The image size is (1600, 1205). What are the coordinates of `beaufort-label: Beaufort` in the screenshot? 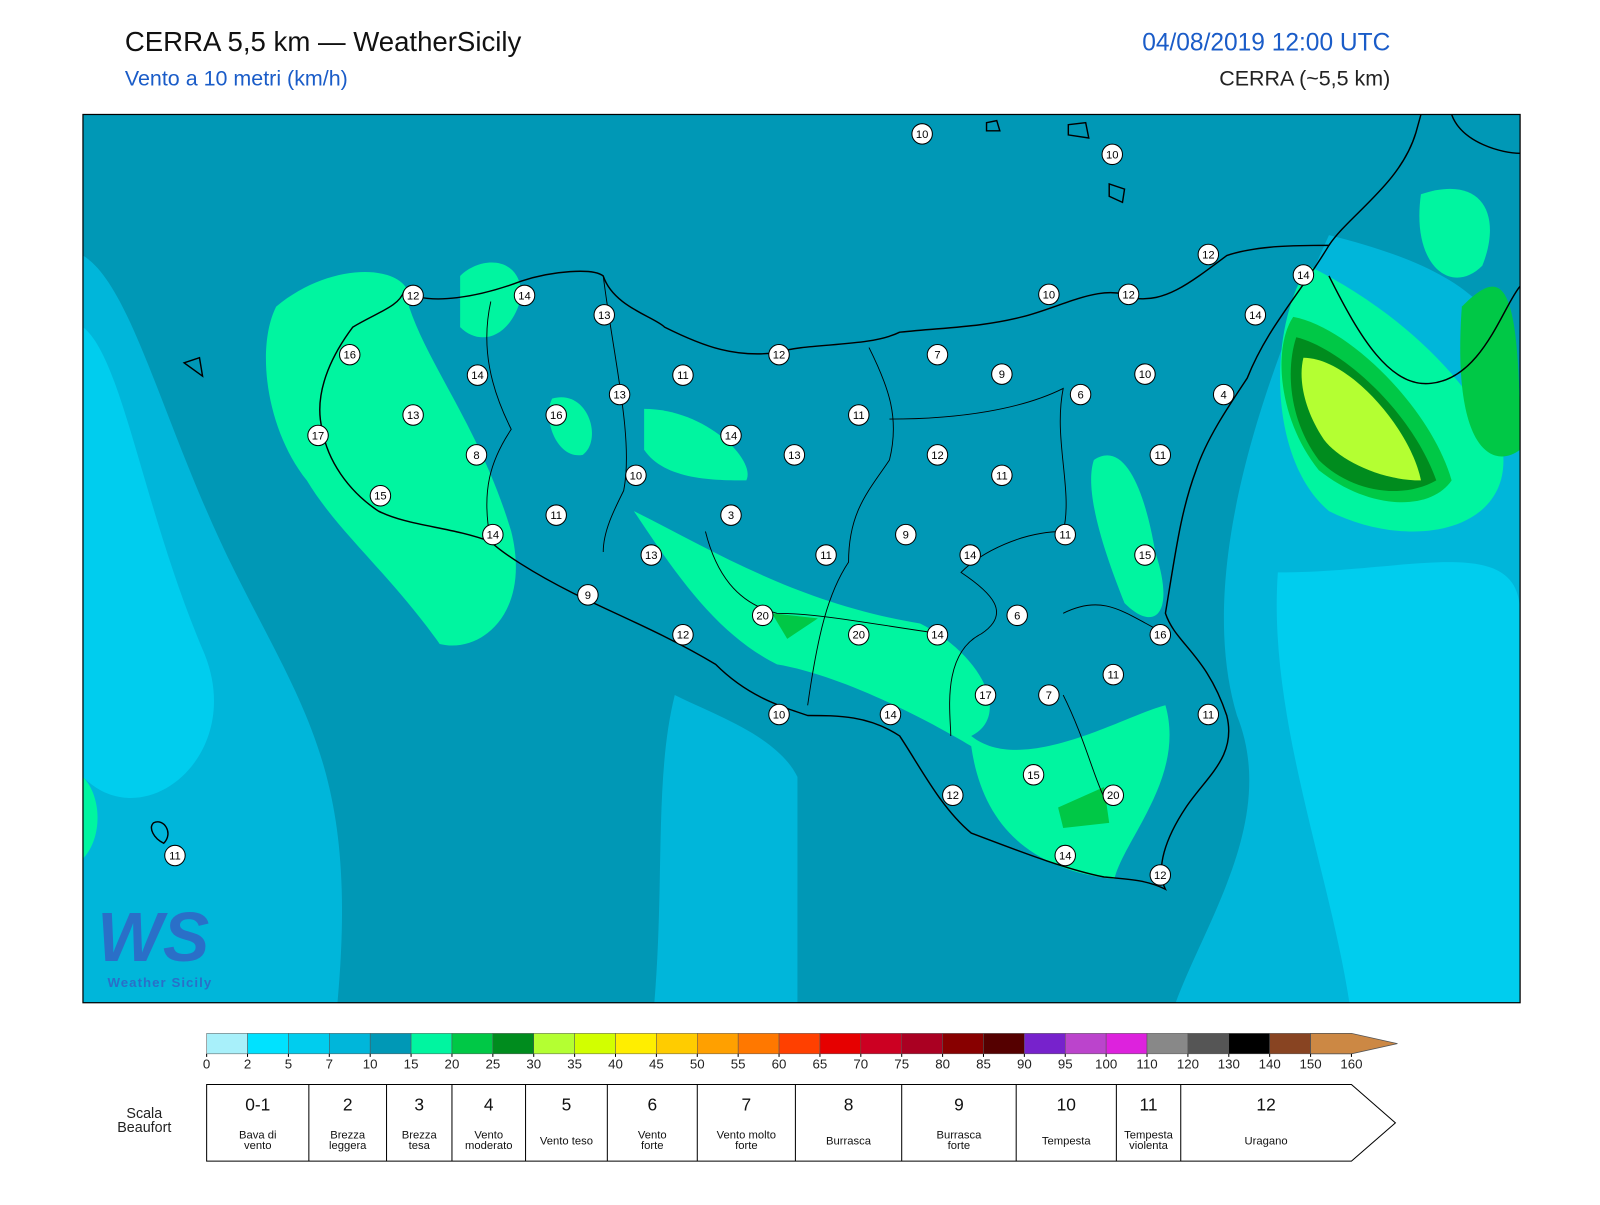 It's located at (144, 1128).